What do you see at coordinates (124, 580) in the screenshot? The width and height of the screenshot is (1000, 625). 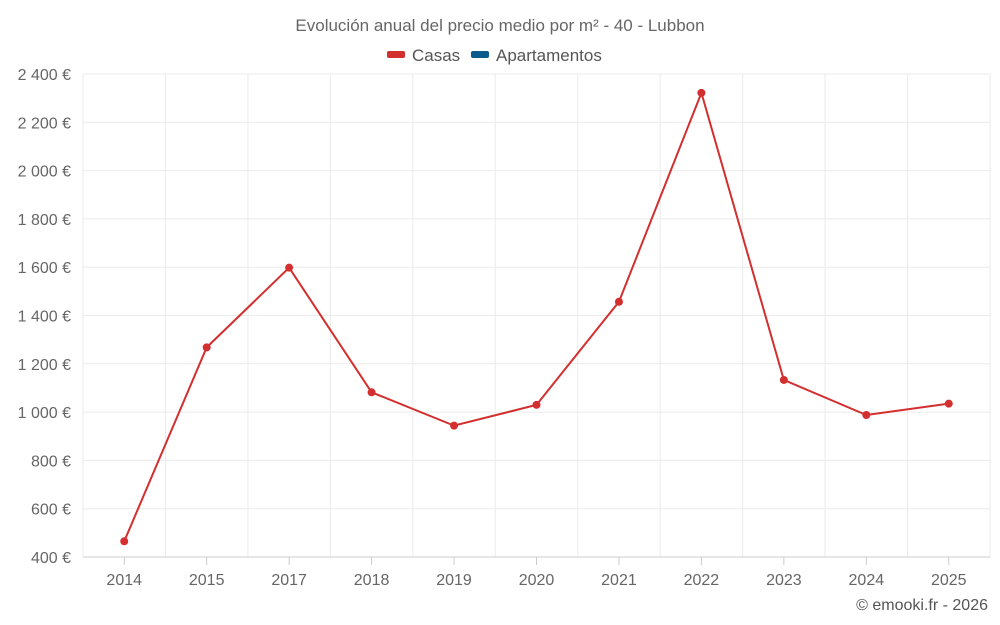 I see `x-tick-label: 2014` at bounding box center [124, 580].